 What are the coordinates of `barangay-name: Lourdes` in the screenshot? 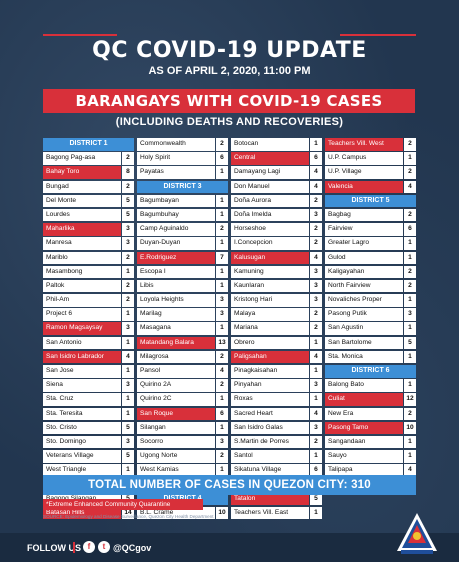 It's located at (82, 215).